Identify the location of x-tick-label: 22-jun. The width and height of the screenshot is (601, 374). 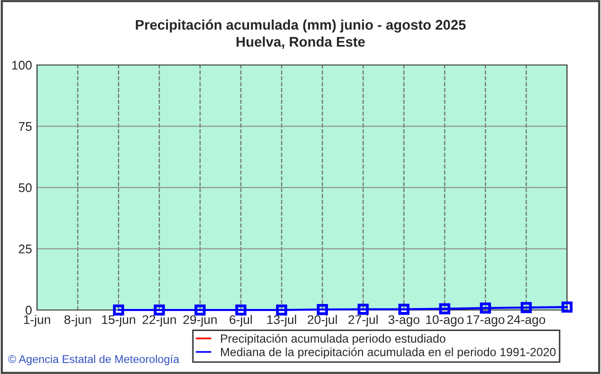
(159, 320).